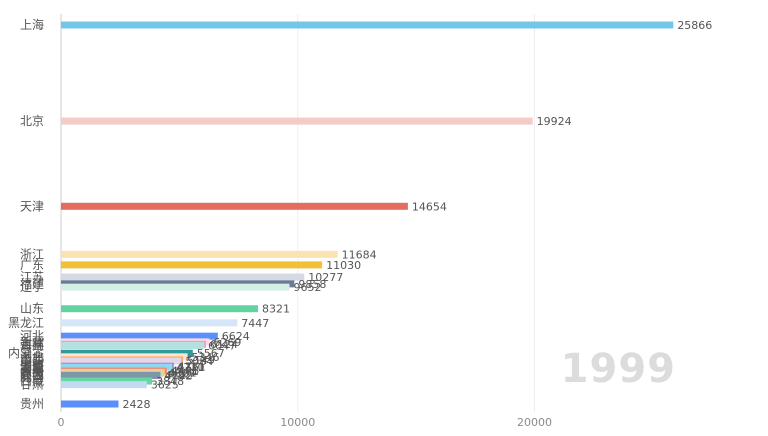 Image resolution: width=768 pixels, height=436 pixels. I want to click on category-label: 四川, so click(32, 372).